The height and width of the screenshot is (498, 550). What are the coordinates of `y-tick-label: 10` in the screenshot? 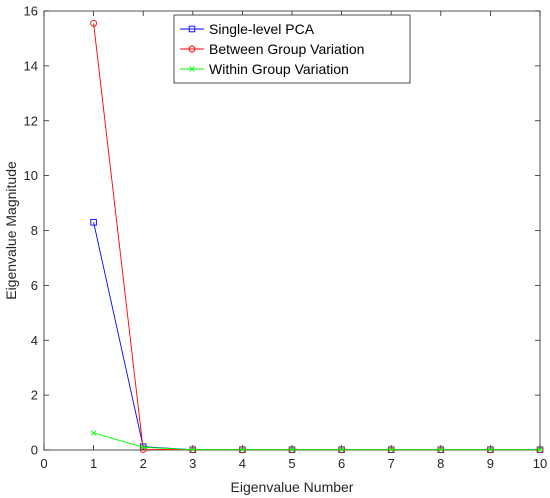 It's located at (31, 175).